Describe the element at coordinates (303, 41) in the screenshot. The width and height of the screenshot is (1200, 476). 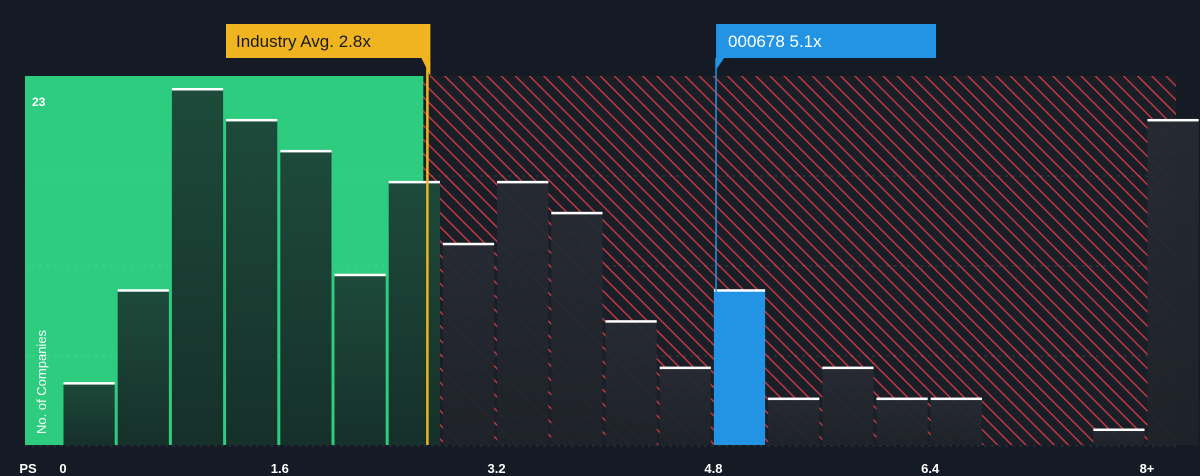
I see `industry-avg-label: Industry Avg. 2.8x` at that location.